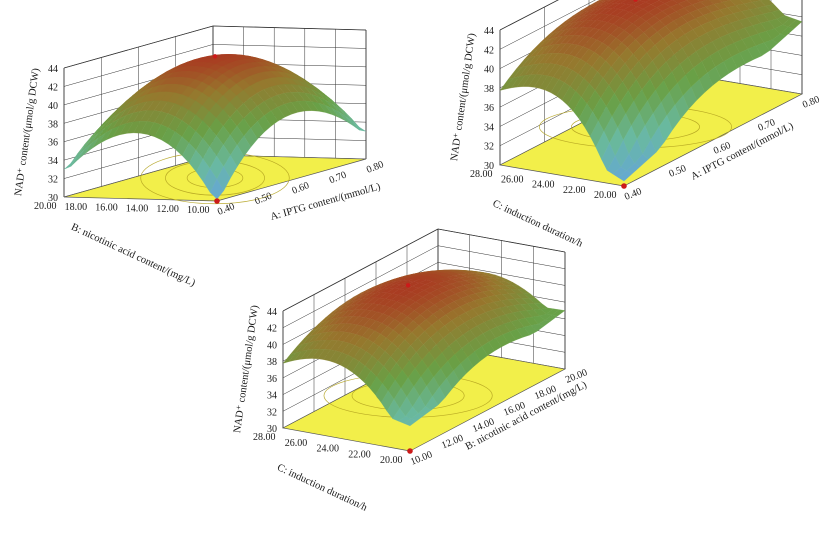 The width and height of the screenshot is (819, 560). I want to click on y-tick-label: 12.00, so click(167, 209).